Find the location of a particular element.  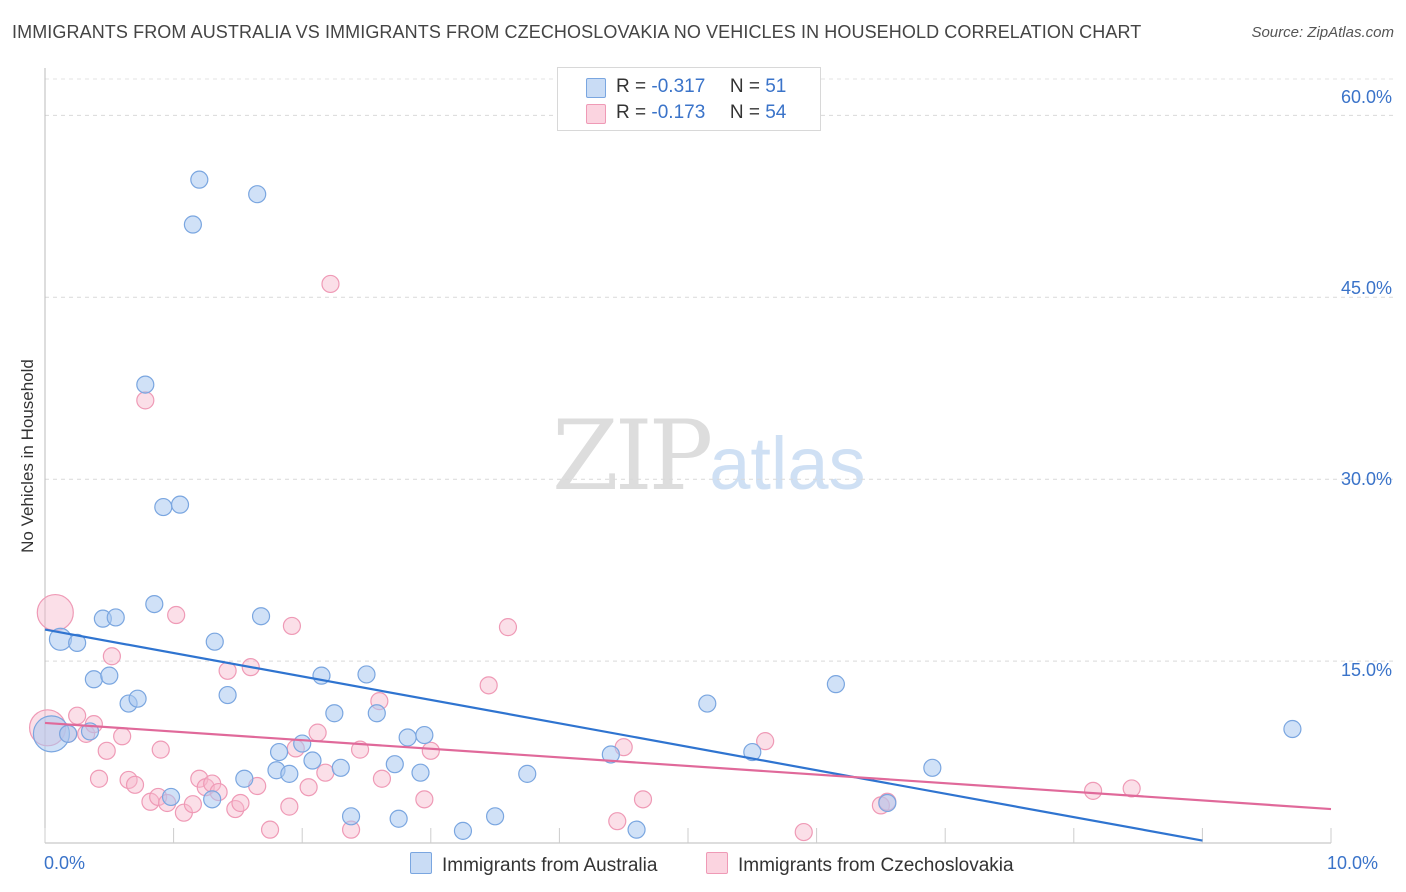

y-tick-label-30: 30.0% is located at coordinates (1366, 479).